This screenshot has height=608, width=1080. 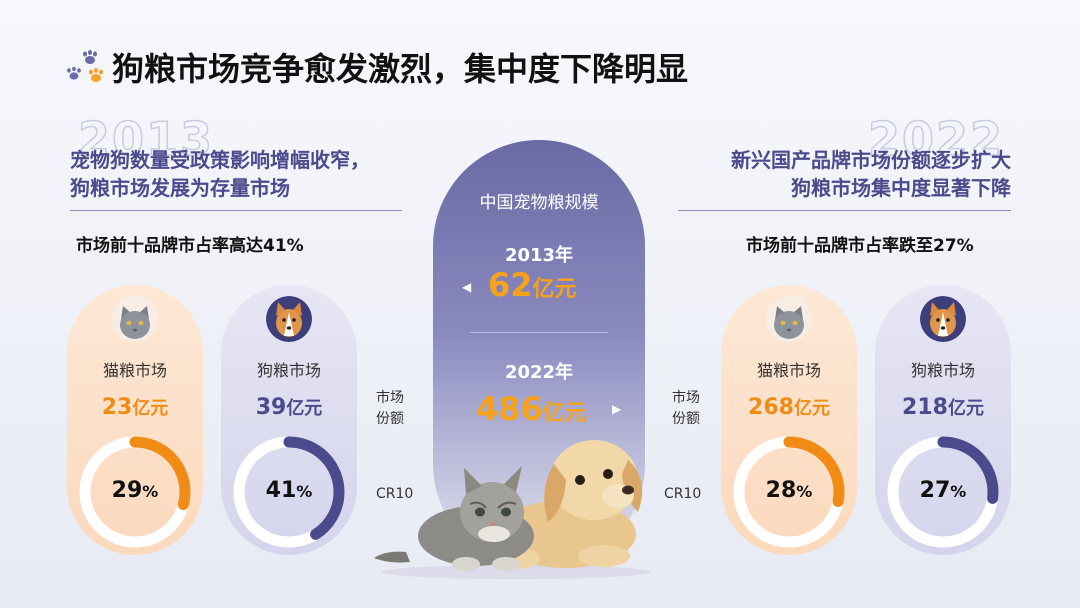 What do you see at coordinates (686, 398) in the screenshot?
I see `right-share-label-line1: 市场` at bounding box center [686, 398].